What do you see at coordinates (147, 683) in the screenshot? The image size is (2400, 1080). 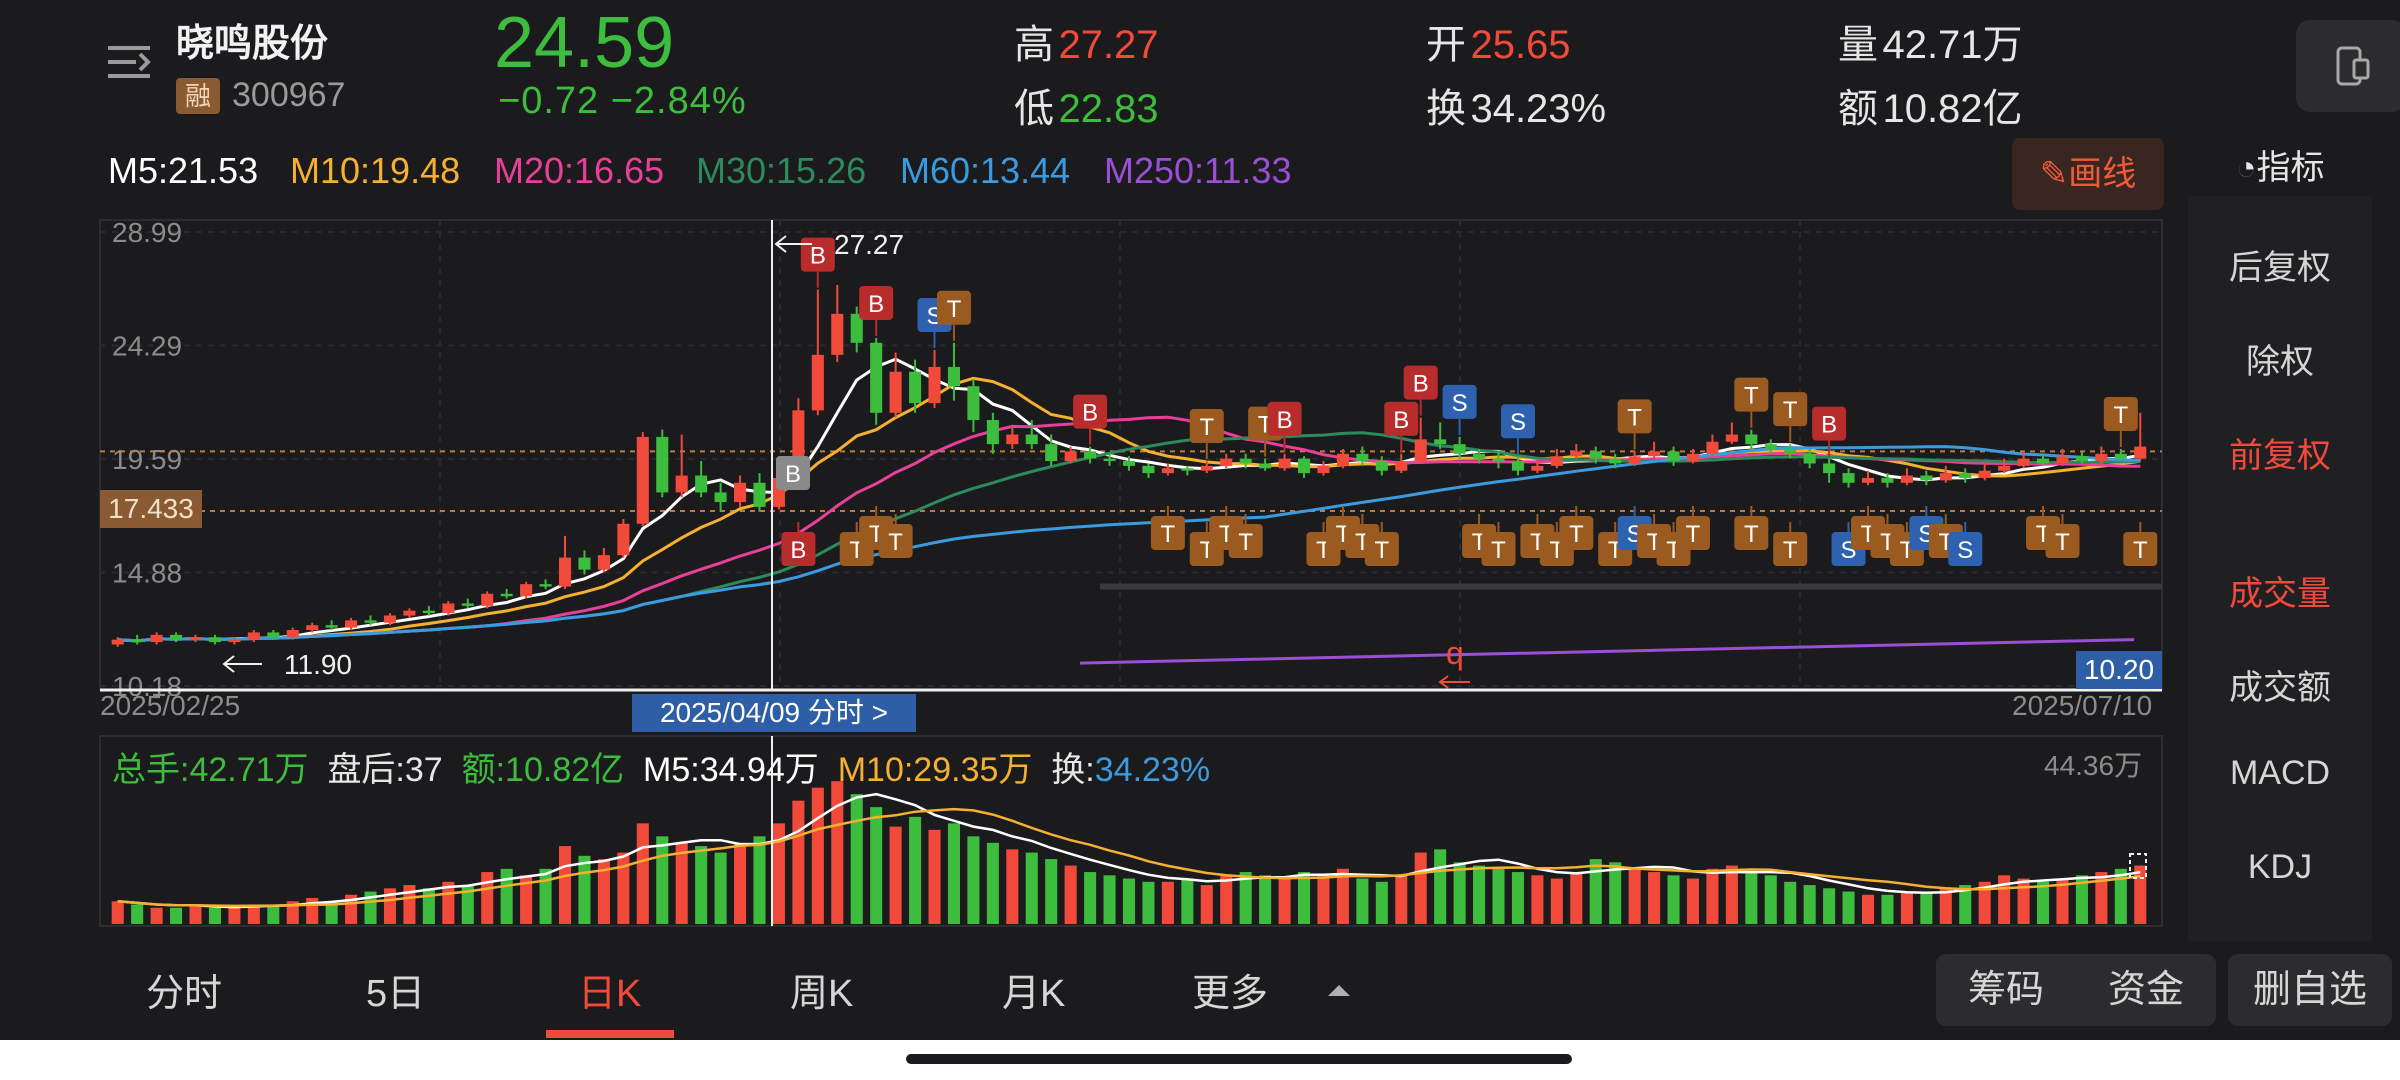 I see `y-tick-label: 10.18` at bounding box center [147, 683].